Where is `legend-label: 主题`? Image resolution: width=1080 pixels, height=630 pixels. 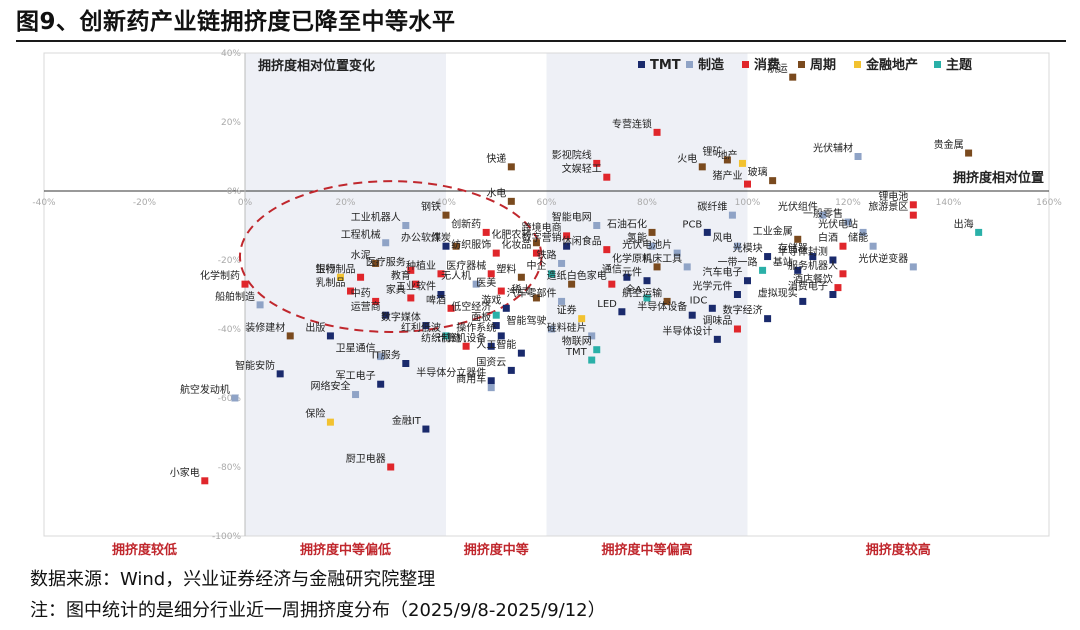 legend-label: 主题 is located at coordinates (959, 65).